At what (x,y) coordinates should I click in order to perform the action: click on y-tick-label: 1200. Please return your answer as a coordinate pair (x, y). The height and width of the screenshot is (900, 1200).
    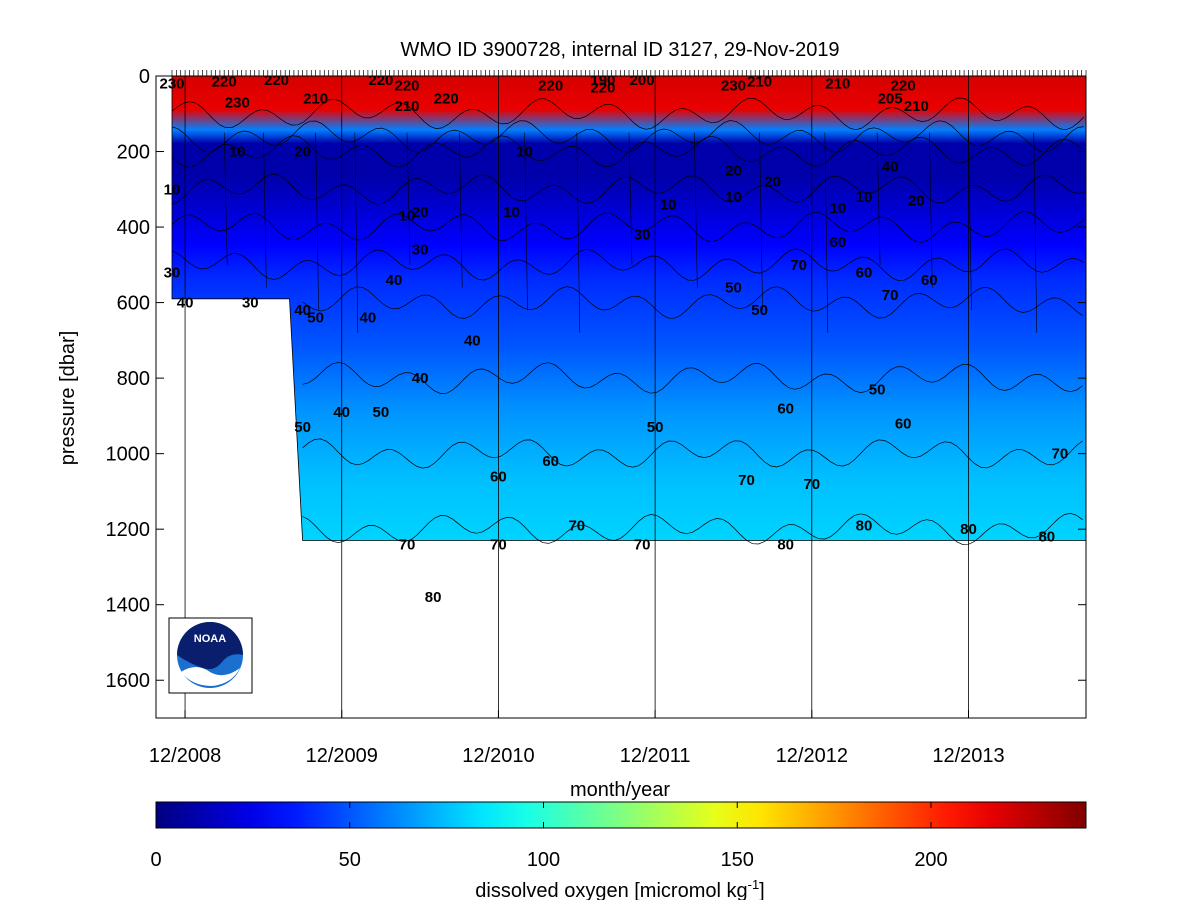
    Looking at the image, I should click on (128, 530).